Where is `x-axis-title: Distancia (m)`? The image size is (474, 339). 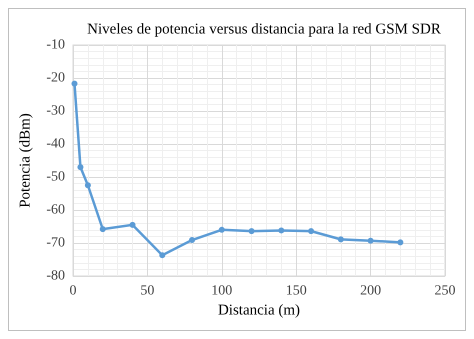
x-axis-title: Distancia (m) is located at coordinates (259, 310).